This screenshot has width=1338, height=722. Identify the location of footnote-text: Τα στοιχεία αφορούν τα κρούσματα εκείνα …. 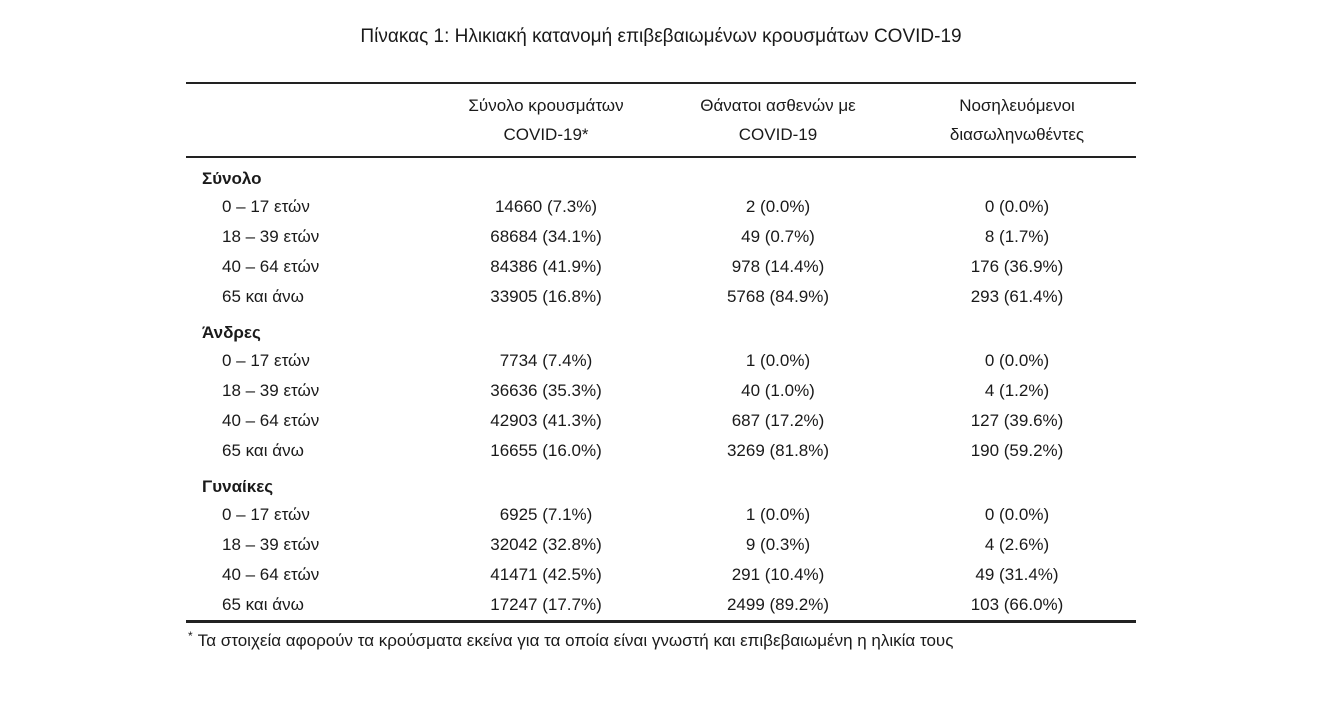
(575, 640).